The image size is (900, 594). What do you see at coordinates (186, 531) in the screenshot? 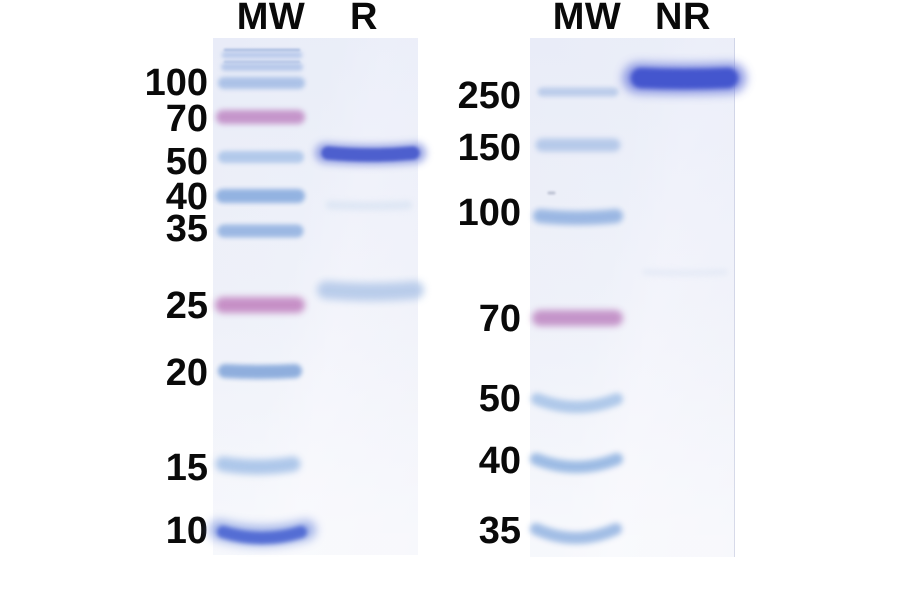
I see `marker-label-10: 10` at bounding box center [186, 531].